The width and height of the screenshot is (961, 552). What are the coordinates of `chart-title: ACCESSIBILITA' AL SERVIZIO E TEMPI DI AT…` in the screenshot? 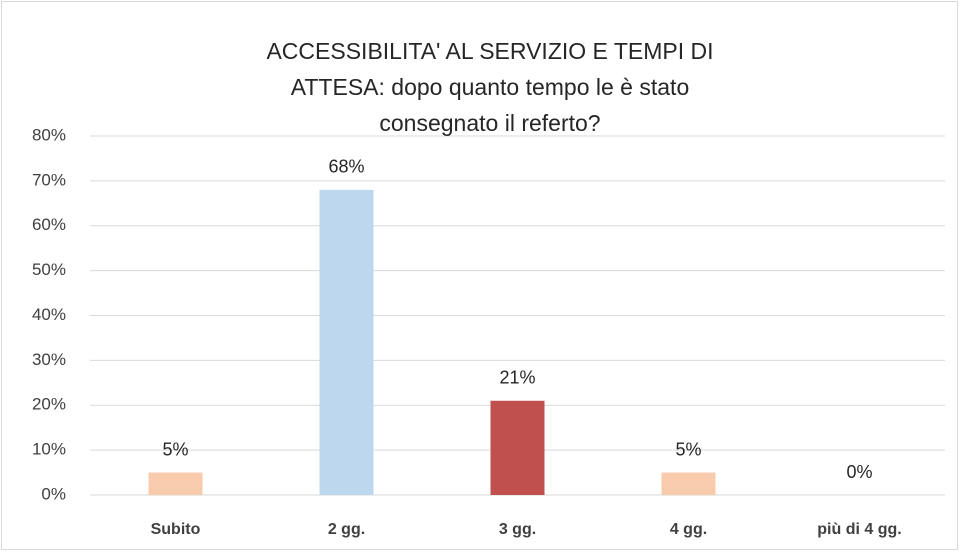 It's located at (490, 87).